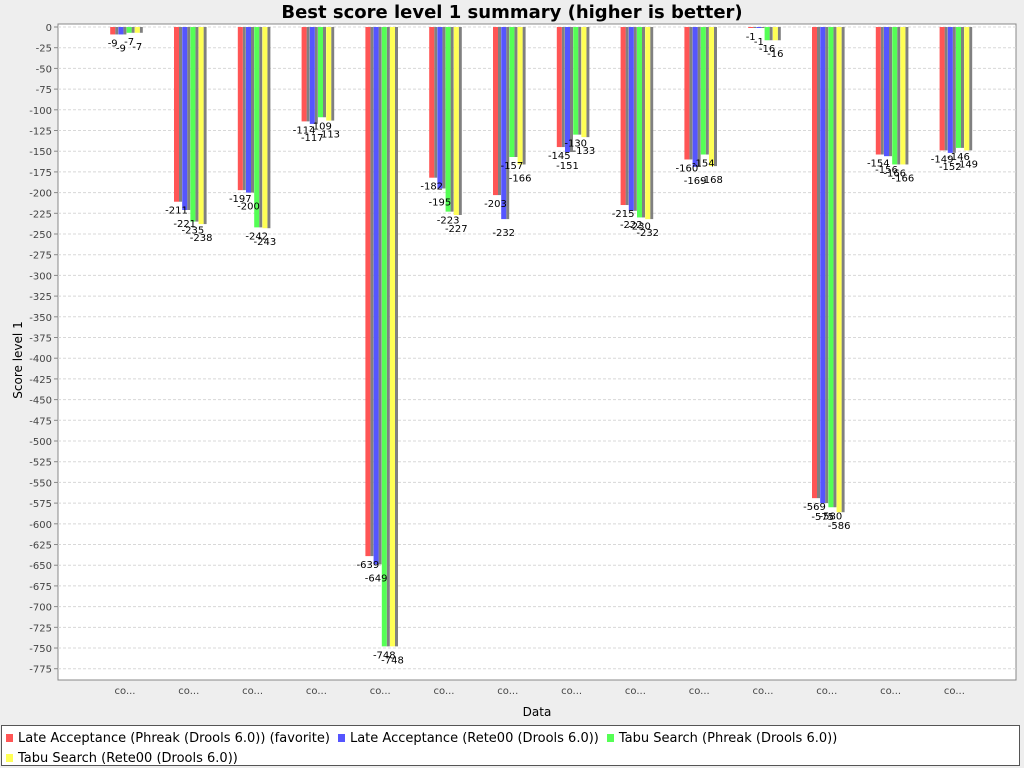 This screenshot has height=768, width=1024. I want to click on data-label: -586, so click(839, 526).